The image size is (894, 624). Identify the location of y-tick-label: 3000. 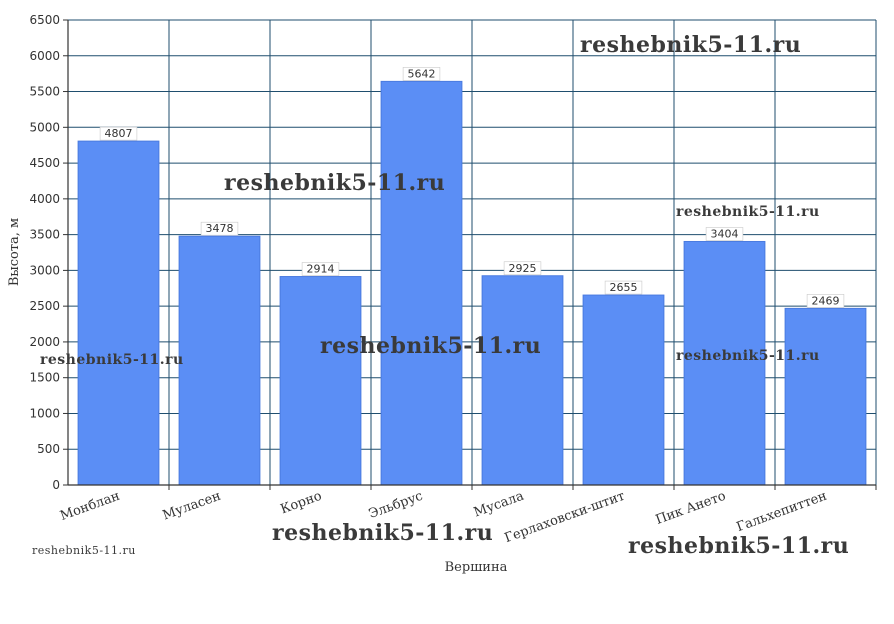
(44, 270).